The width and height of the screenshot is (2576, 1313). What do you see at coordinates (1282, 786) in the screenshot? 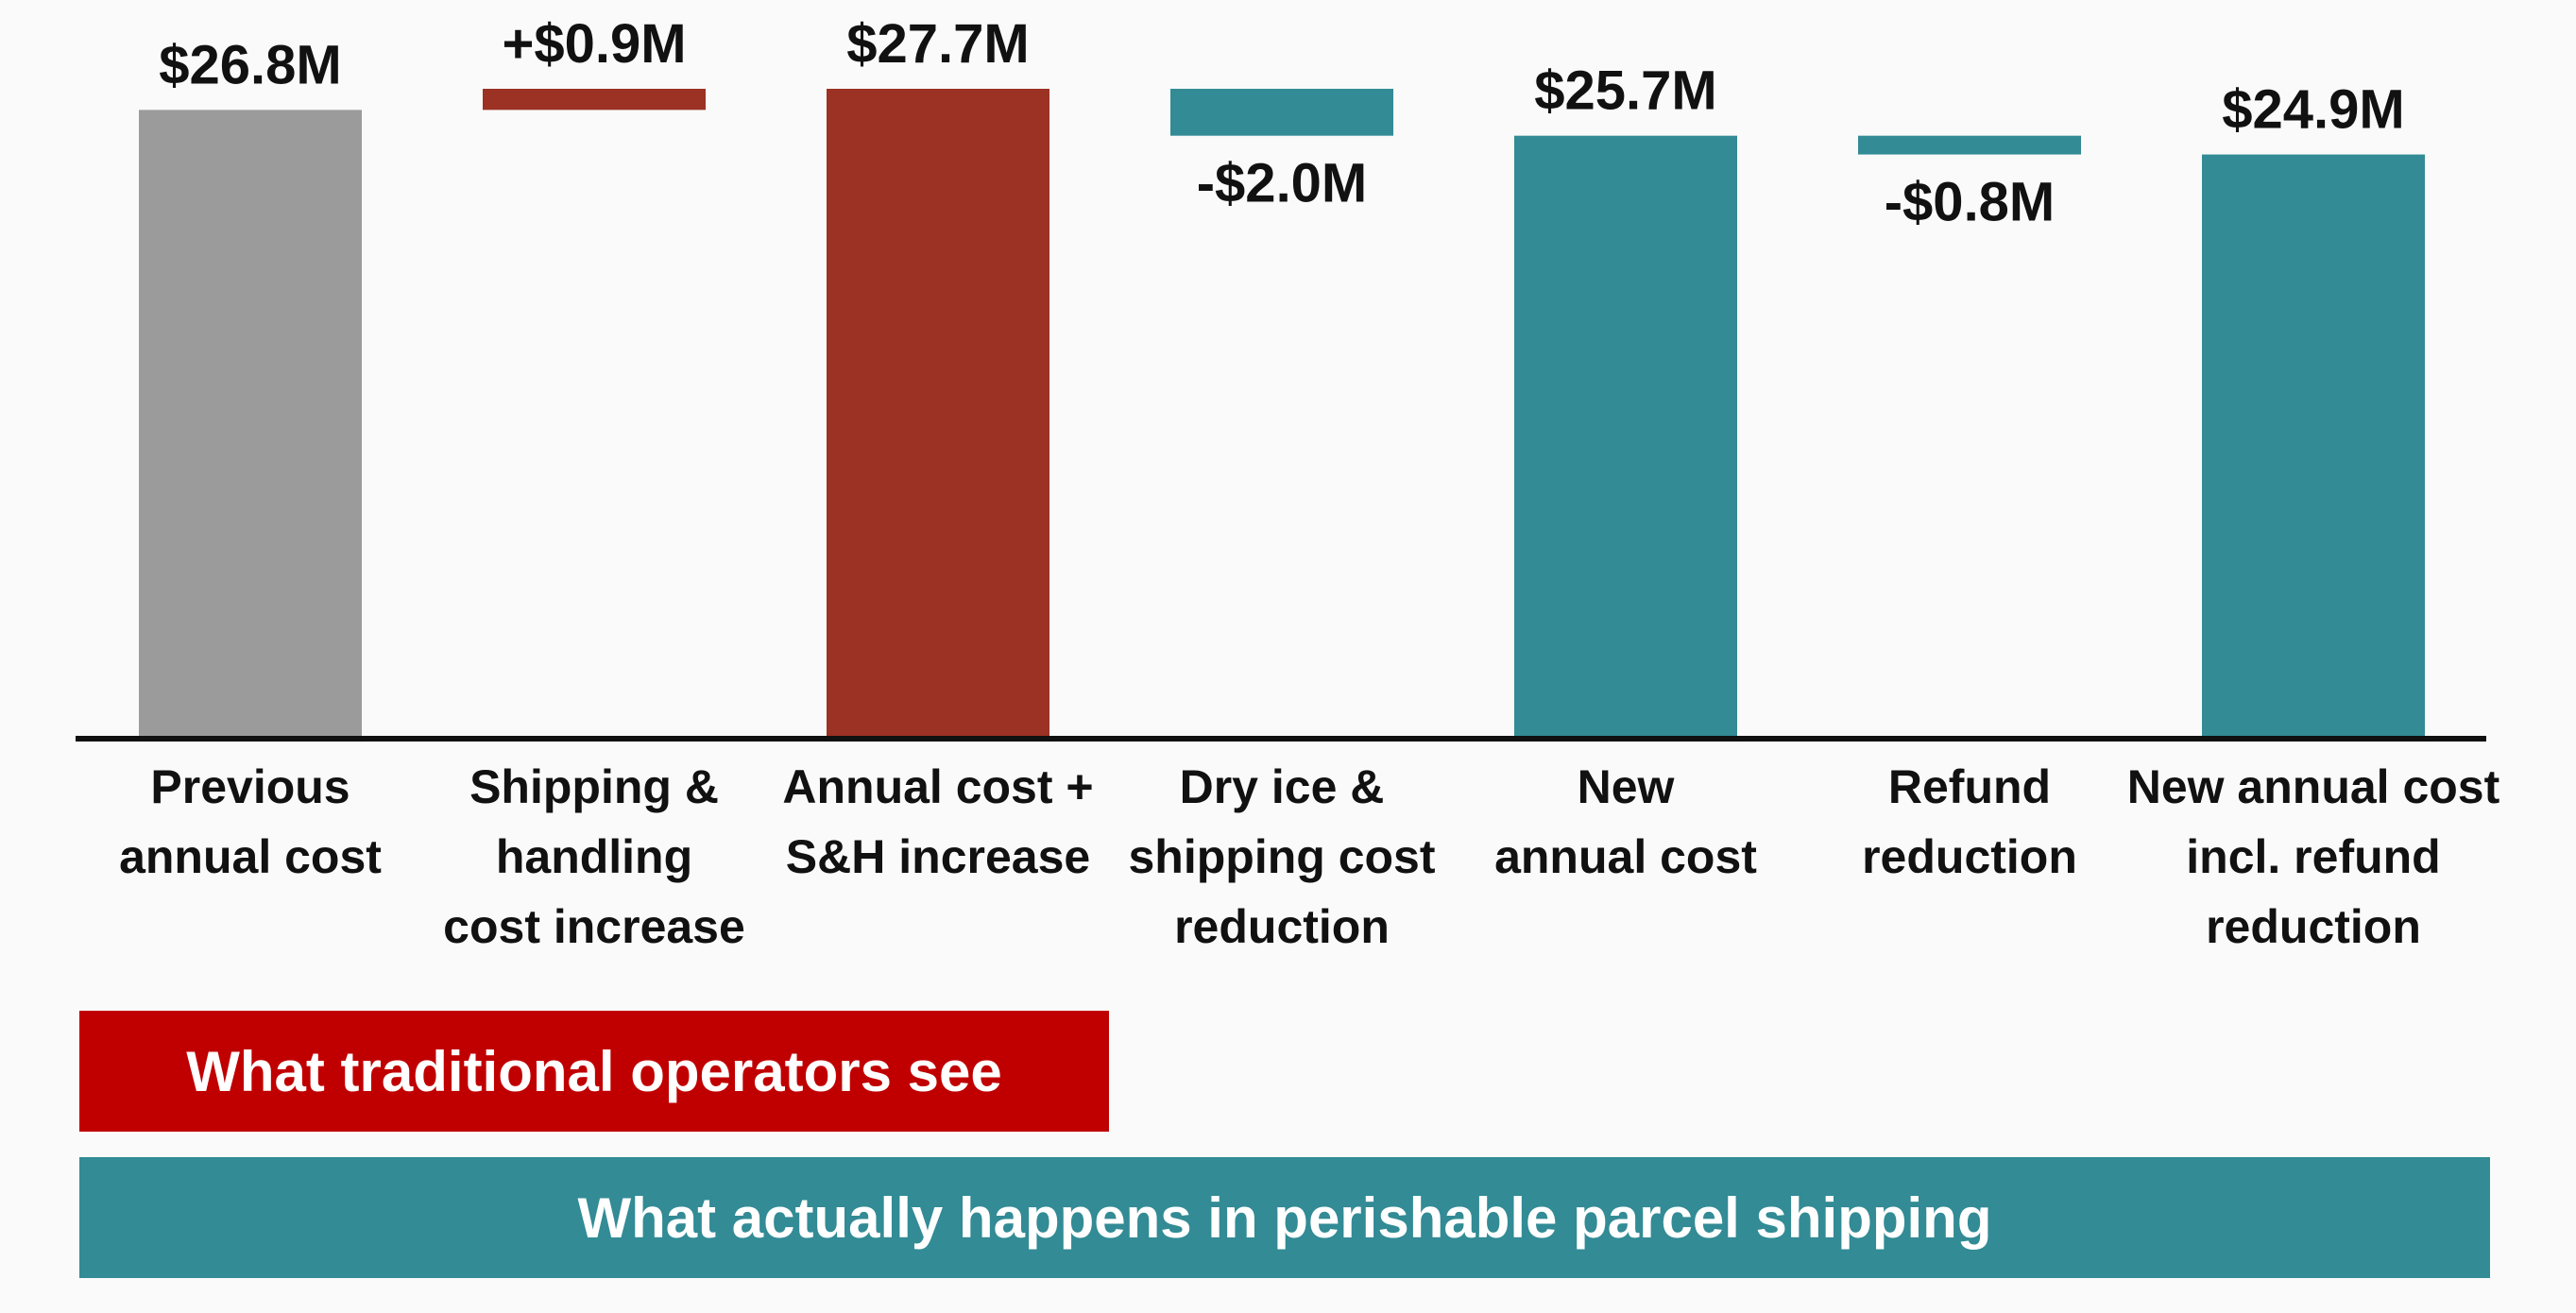
I see `category-label-4-line-1: Dry ice &` at bounding box center [1282, 786].